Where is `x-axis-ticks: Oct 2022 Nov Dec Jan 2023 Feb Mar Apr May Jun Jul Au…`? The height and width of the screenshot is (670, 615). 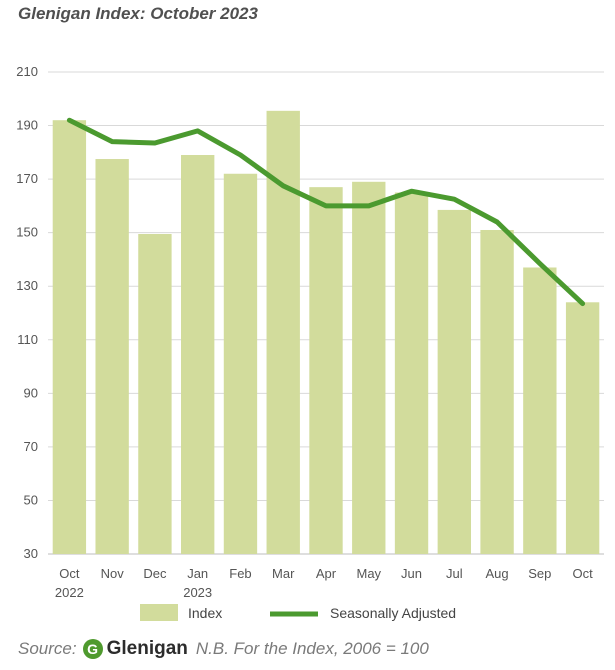 x-axis-ticks: Oct 2022 Nov Dec Jan 2023 Feb Mar Apr May Jun Jul Au… is located at coordinates (324, 583).